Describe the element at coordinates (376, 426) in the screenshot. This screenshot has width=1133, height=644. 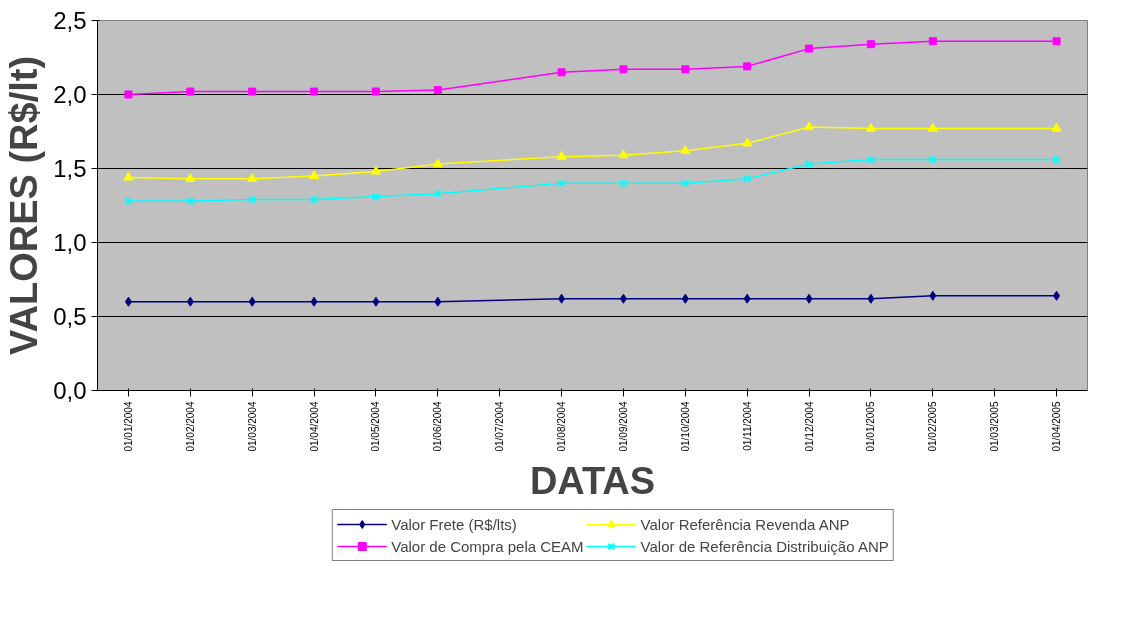
I see `x-tick-label: 01/05/2004` at that location.